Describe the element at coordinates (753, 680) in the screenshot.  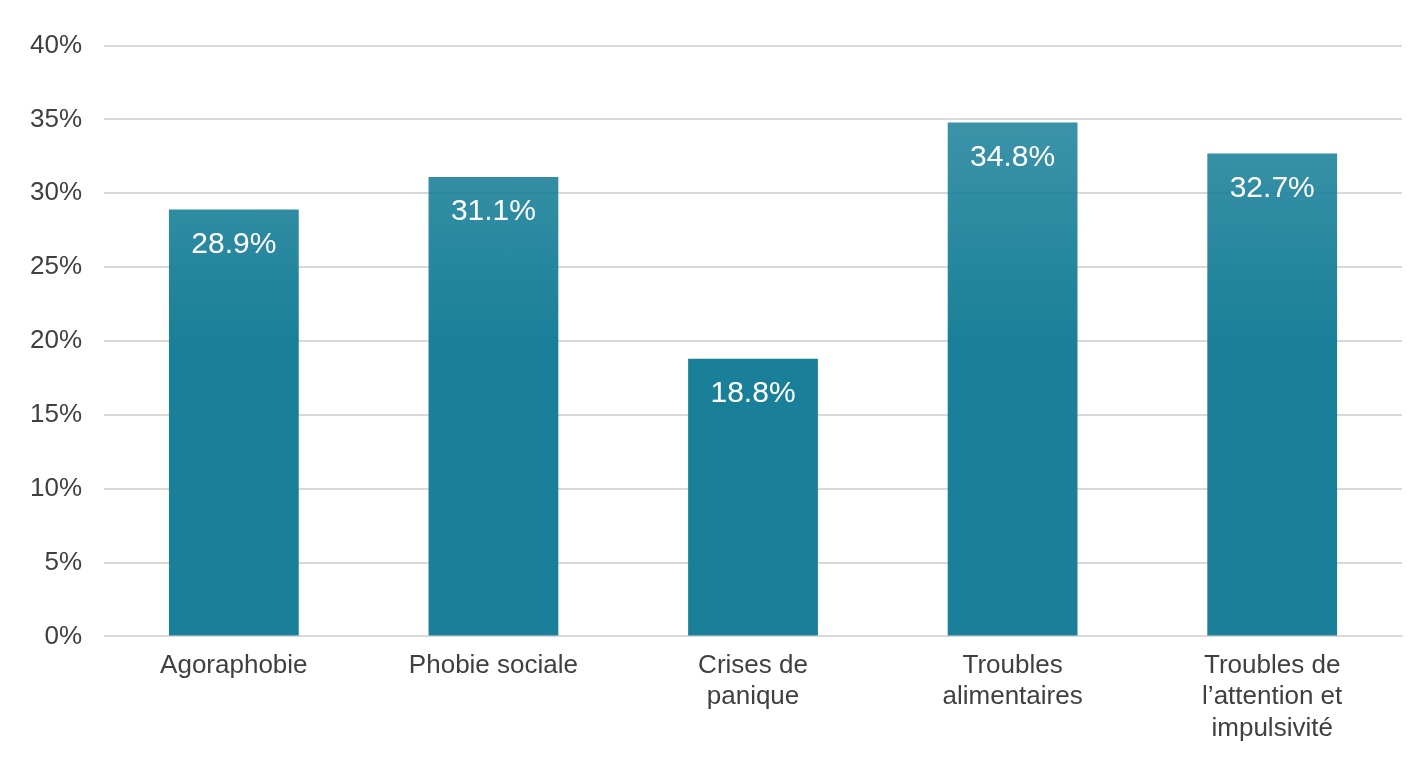
I see `x-tick-label: Crises de panique` at that location.